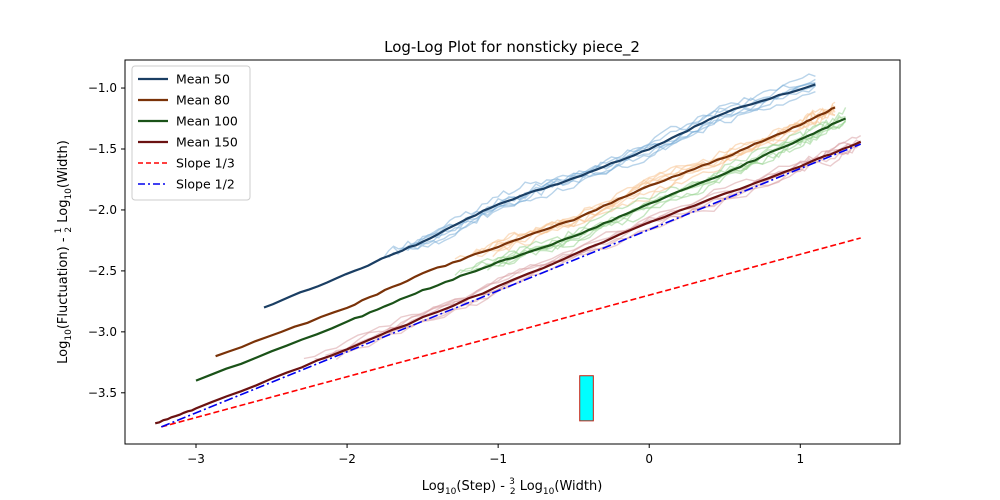 This screenshot has width=1000, height=500. I want to click on x-label-mid: (Step) -, so click(482, 486).